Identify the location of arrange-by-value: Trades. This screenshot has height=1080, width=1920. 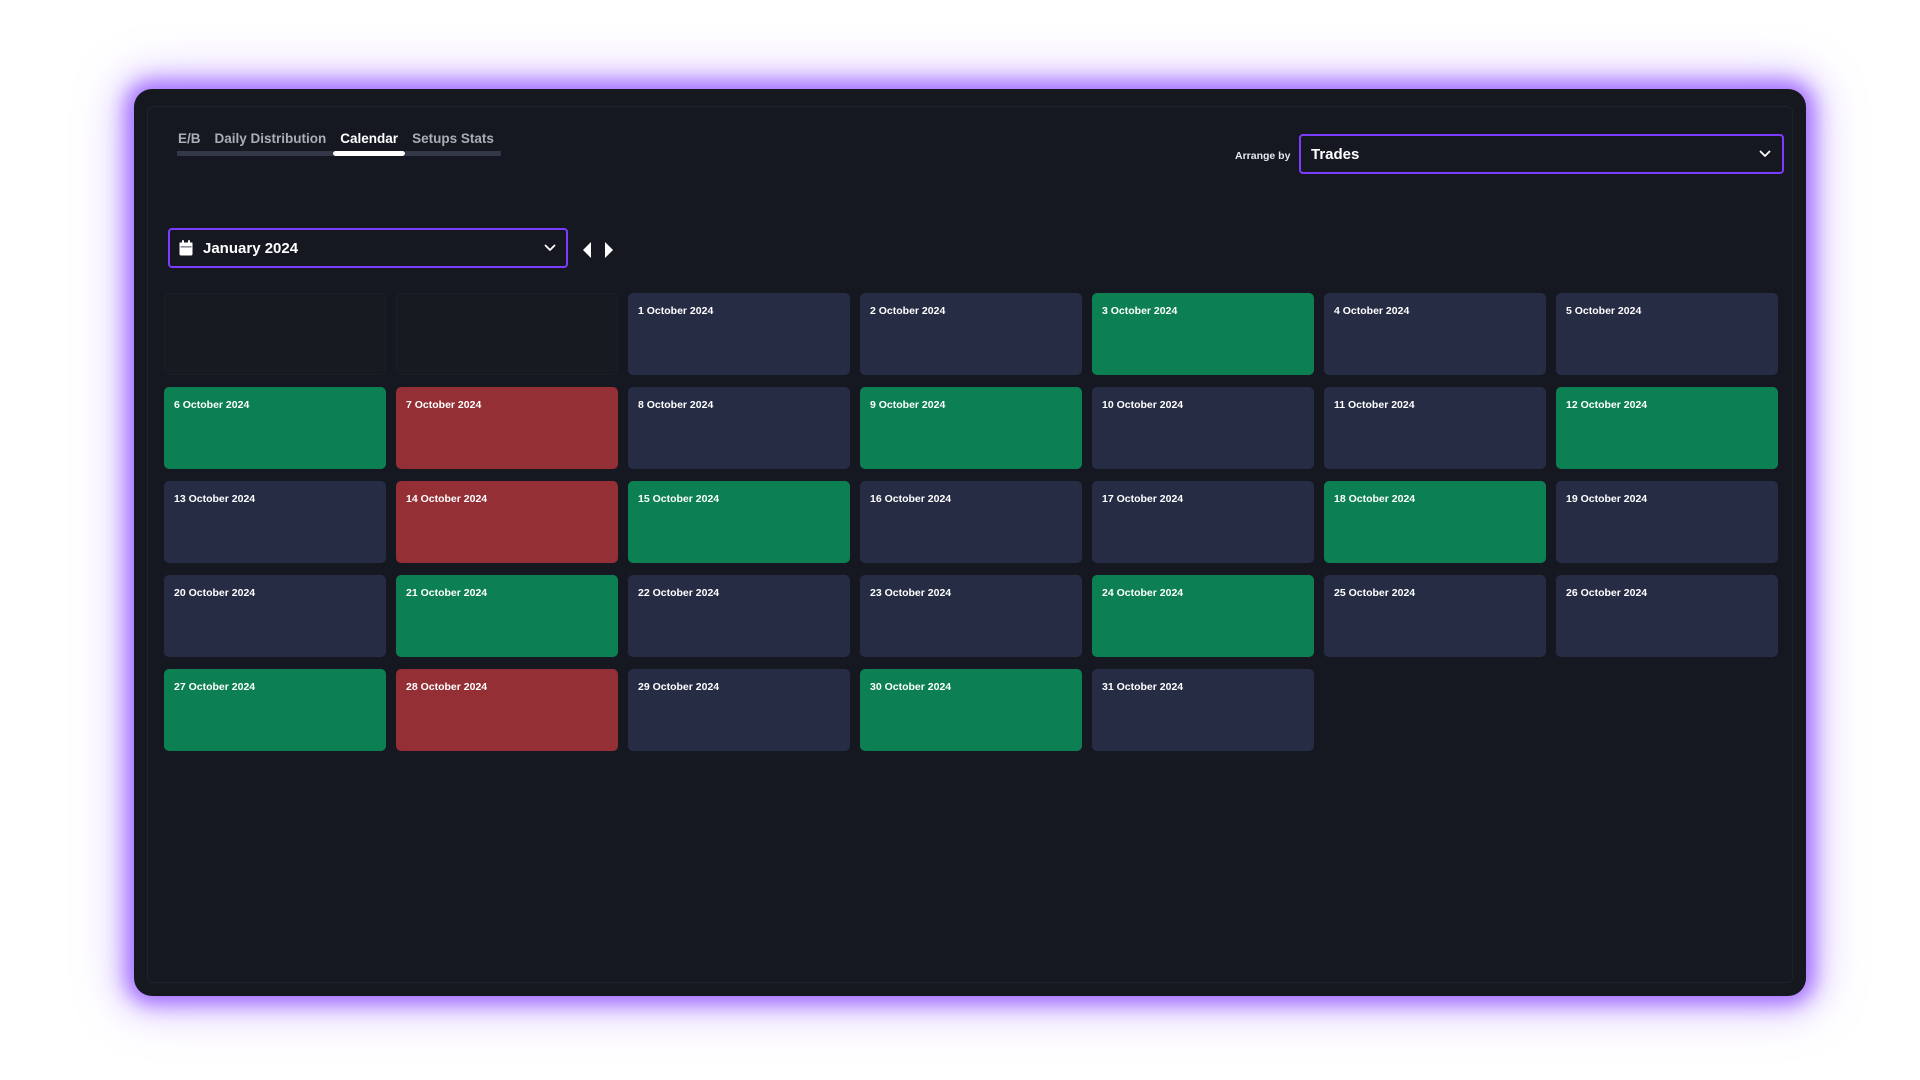
(1335, 154).